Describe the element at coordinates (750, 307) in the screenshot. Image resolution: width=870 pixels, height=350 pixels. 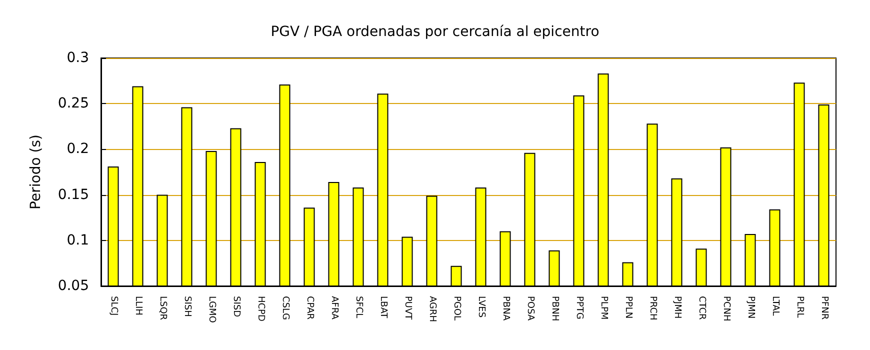
I see `x-tick-label: PJMN` at that location.